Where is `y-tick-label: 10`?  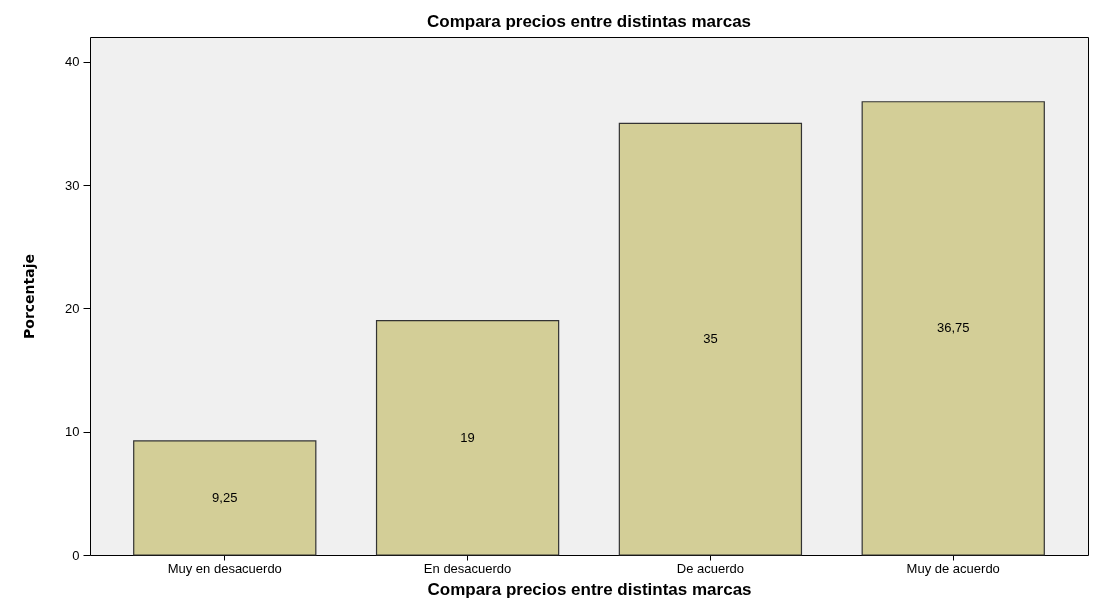 y-tick-label: 10 is located at coordinates (72, 432).